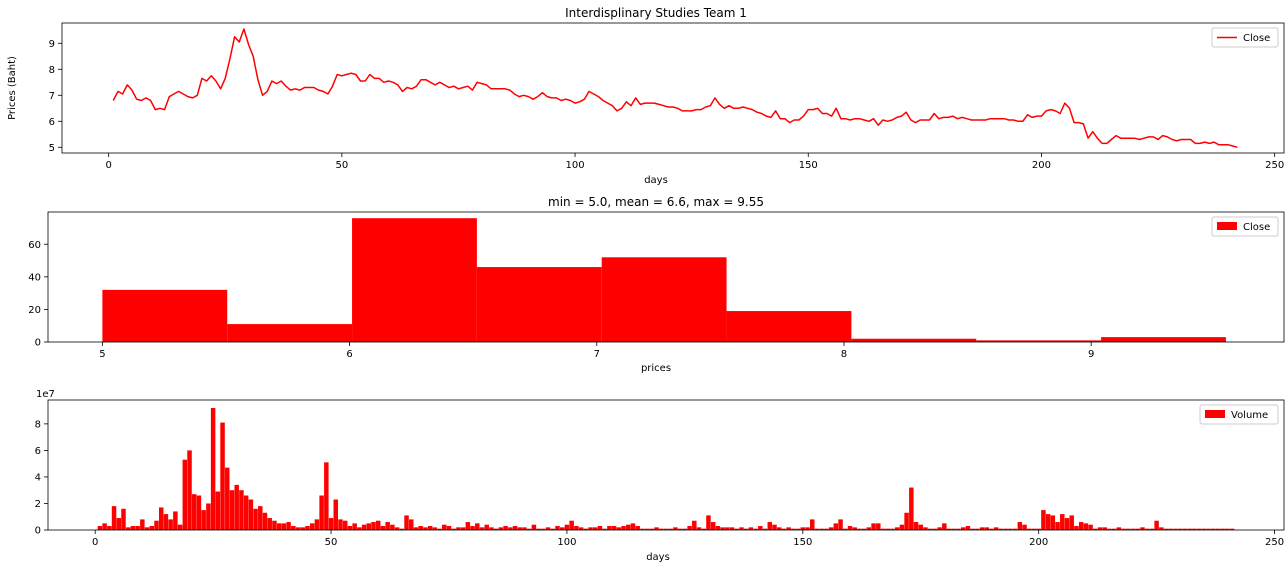 This screenshot has width=1288, height=568. I want to click on x-tick-label: 50, so click(331, 542).